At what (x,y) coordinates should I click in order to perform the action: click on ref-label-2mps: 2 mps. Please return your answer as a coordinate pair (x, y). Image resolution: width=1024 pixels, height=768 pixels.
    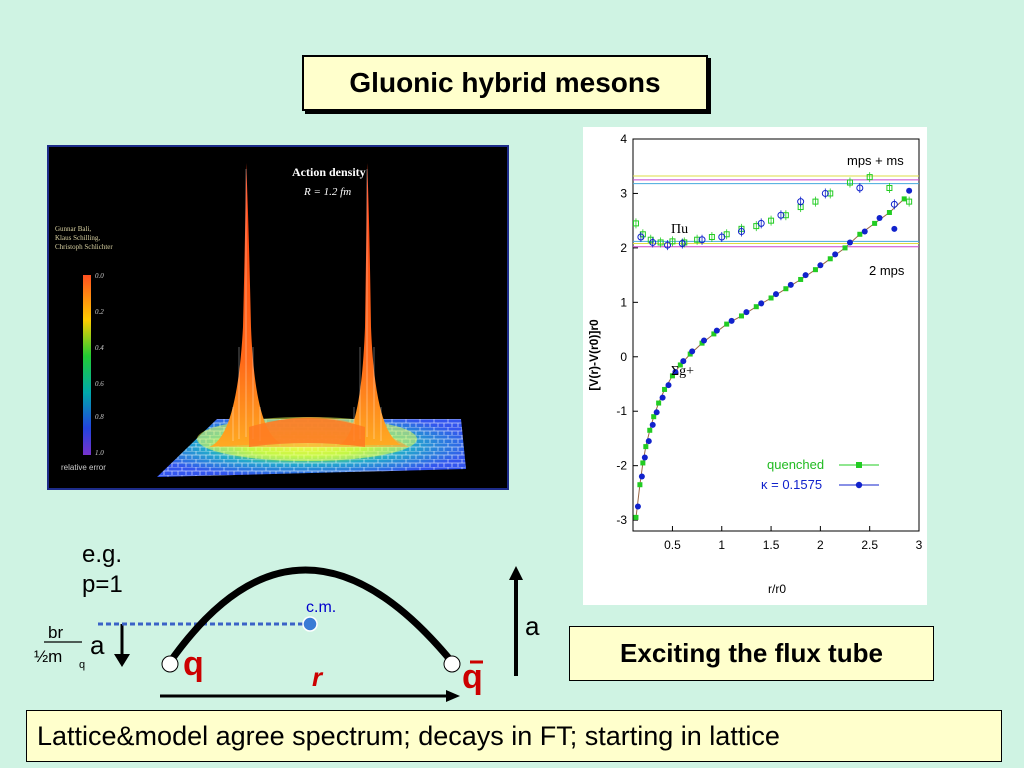
    Looking at the image, I should click on (887, 270).